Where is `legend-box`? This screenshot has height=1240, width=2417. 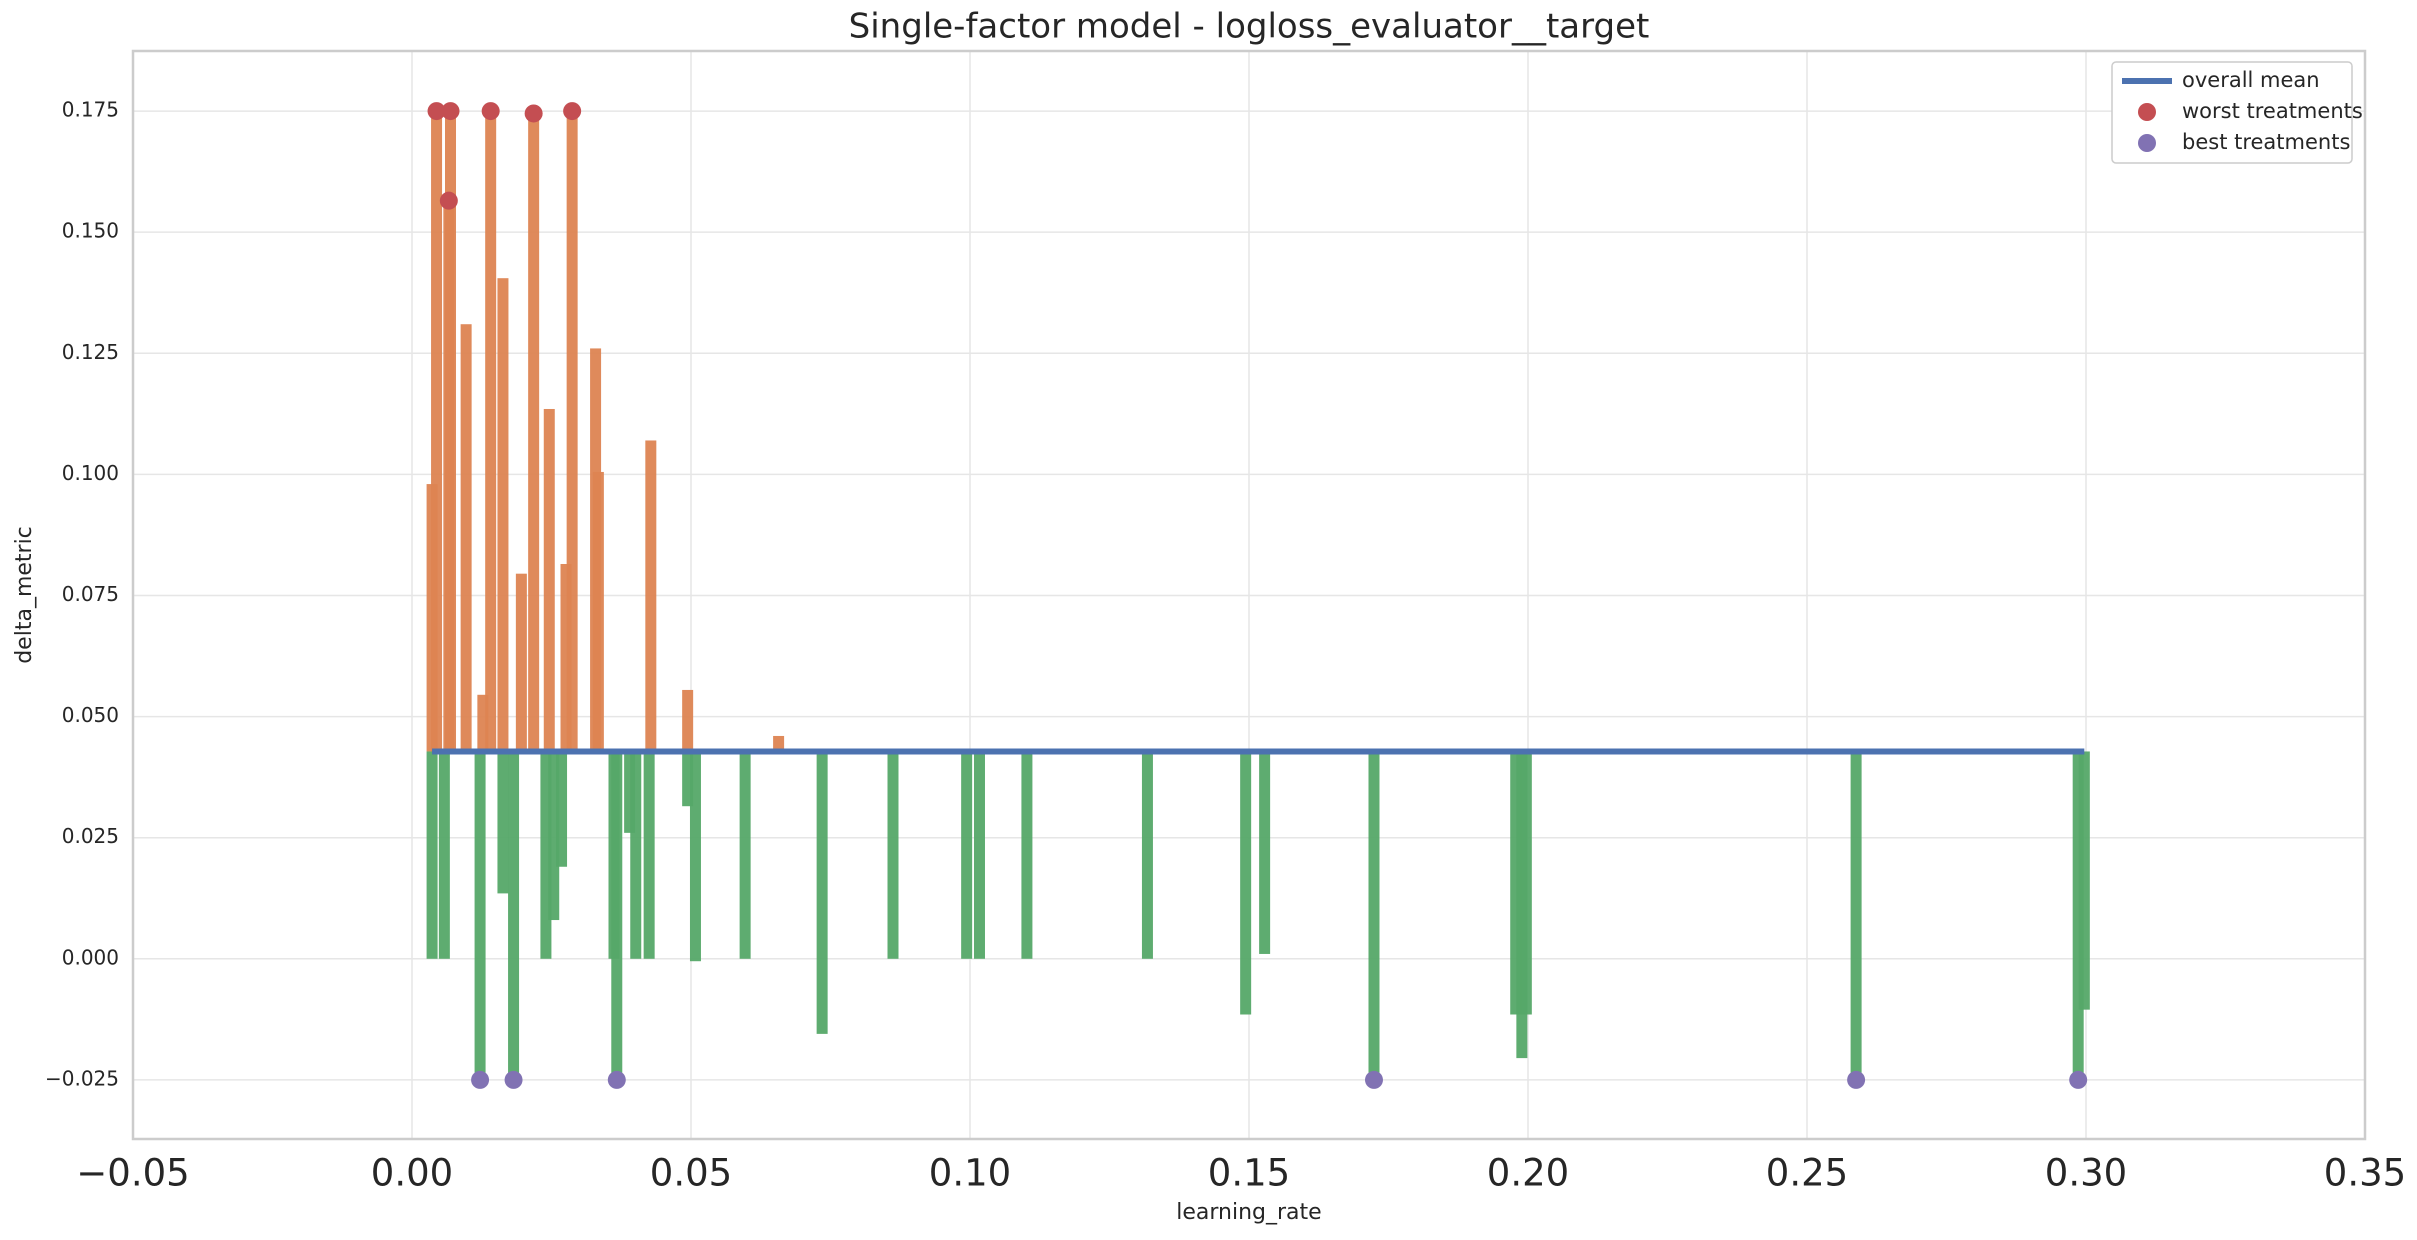
legend-box is located at coordinates (2232, 112).